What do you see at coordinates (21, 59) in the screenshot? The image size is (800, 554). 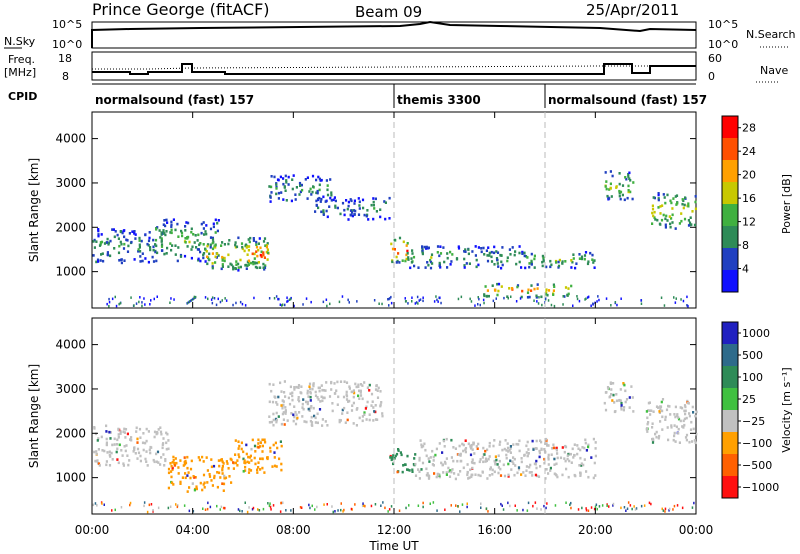 I see `freq-label-1: Freq.` at bounding box center [21, 59].